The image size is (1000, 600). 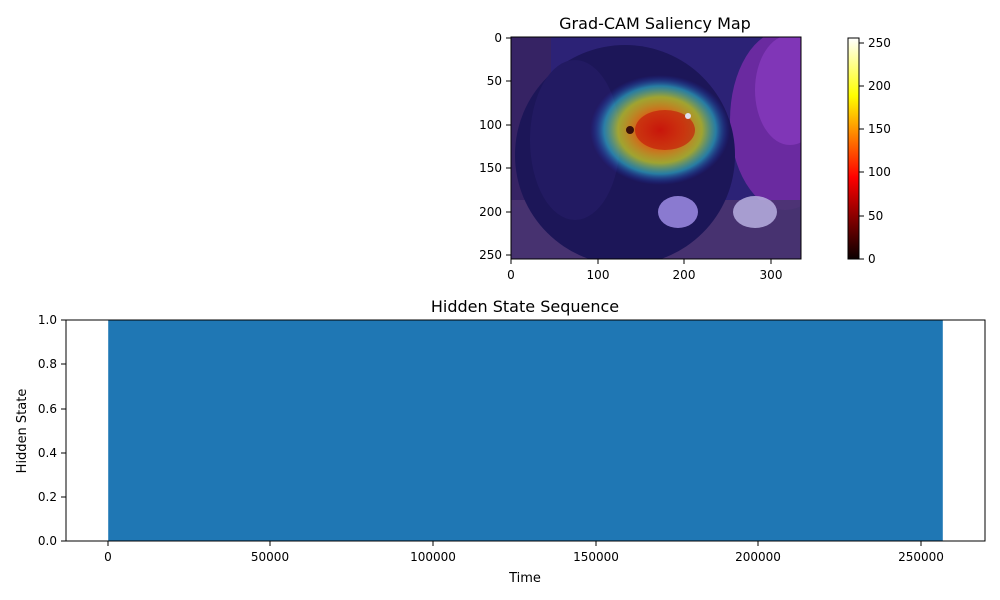 What do you see at coordinates (47, 364) in the screenshot?
I see `hidden-state-y-tick: 0.8` at bounding box center [47, 364].